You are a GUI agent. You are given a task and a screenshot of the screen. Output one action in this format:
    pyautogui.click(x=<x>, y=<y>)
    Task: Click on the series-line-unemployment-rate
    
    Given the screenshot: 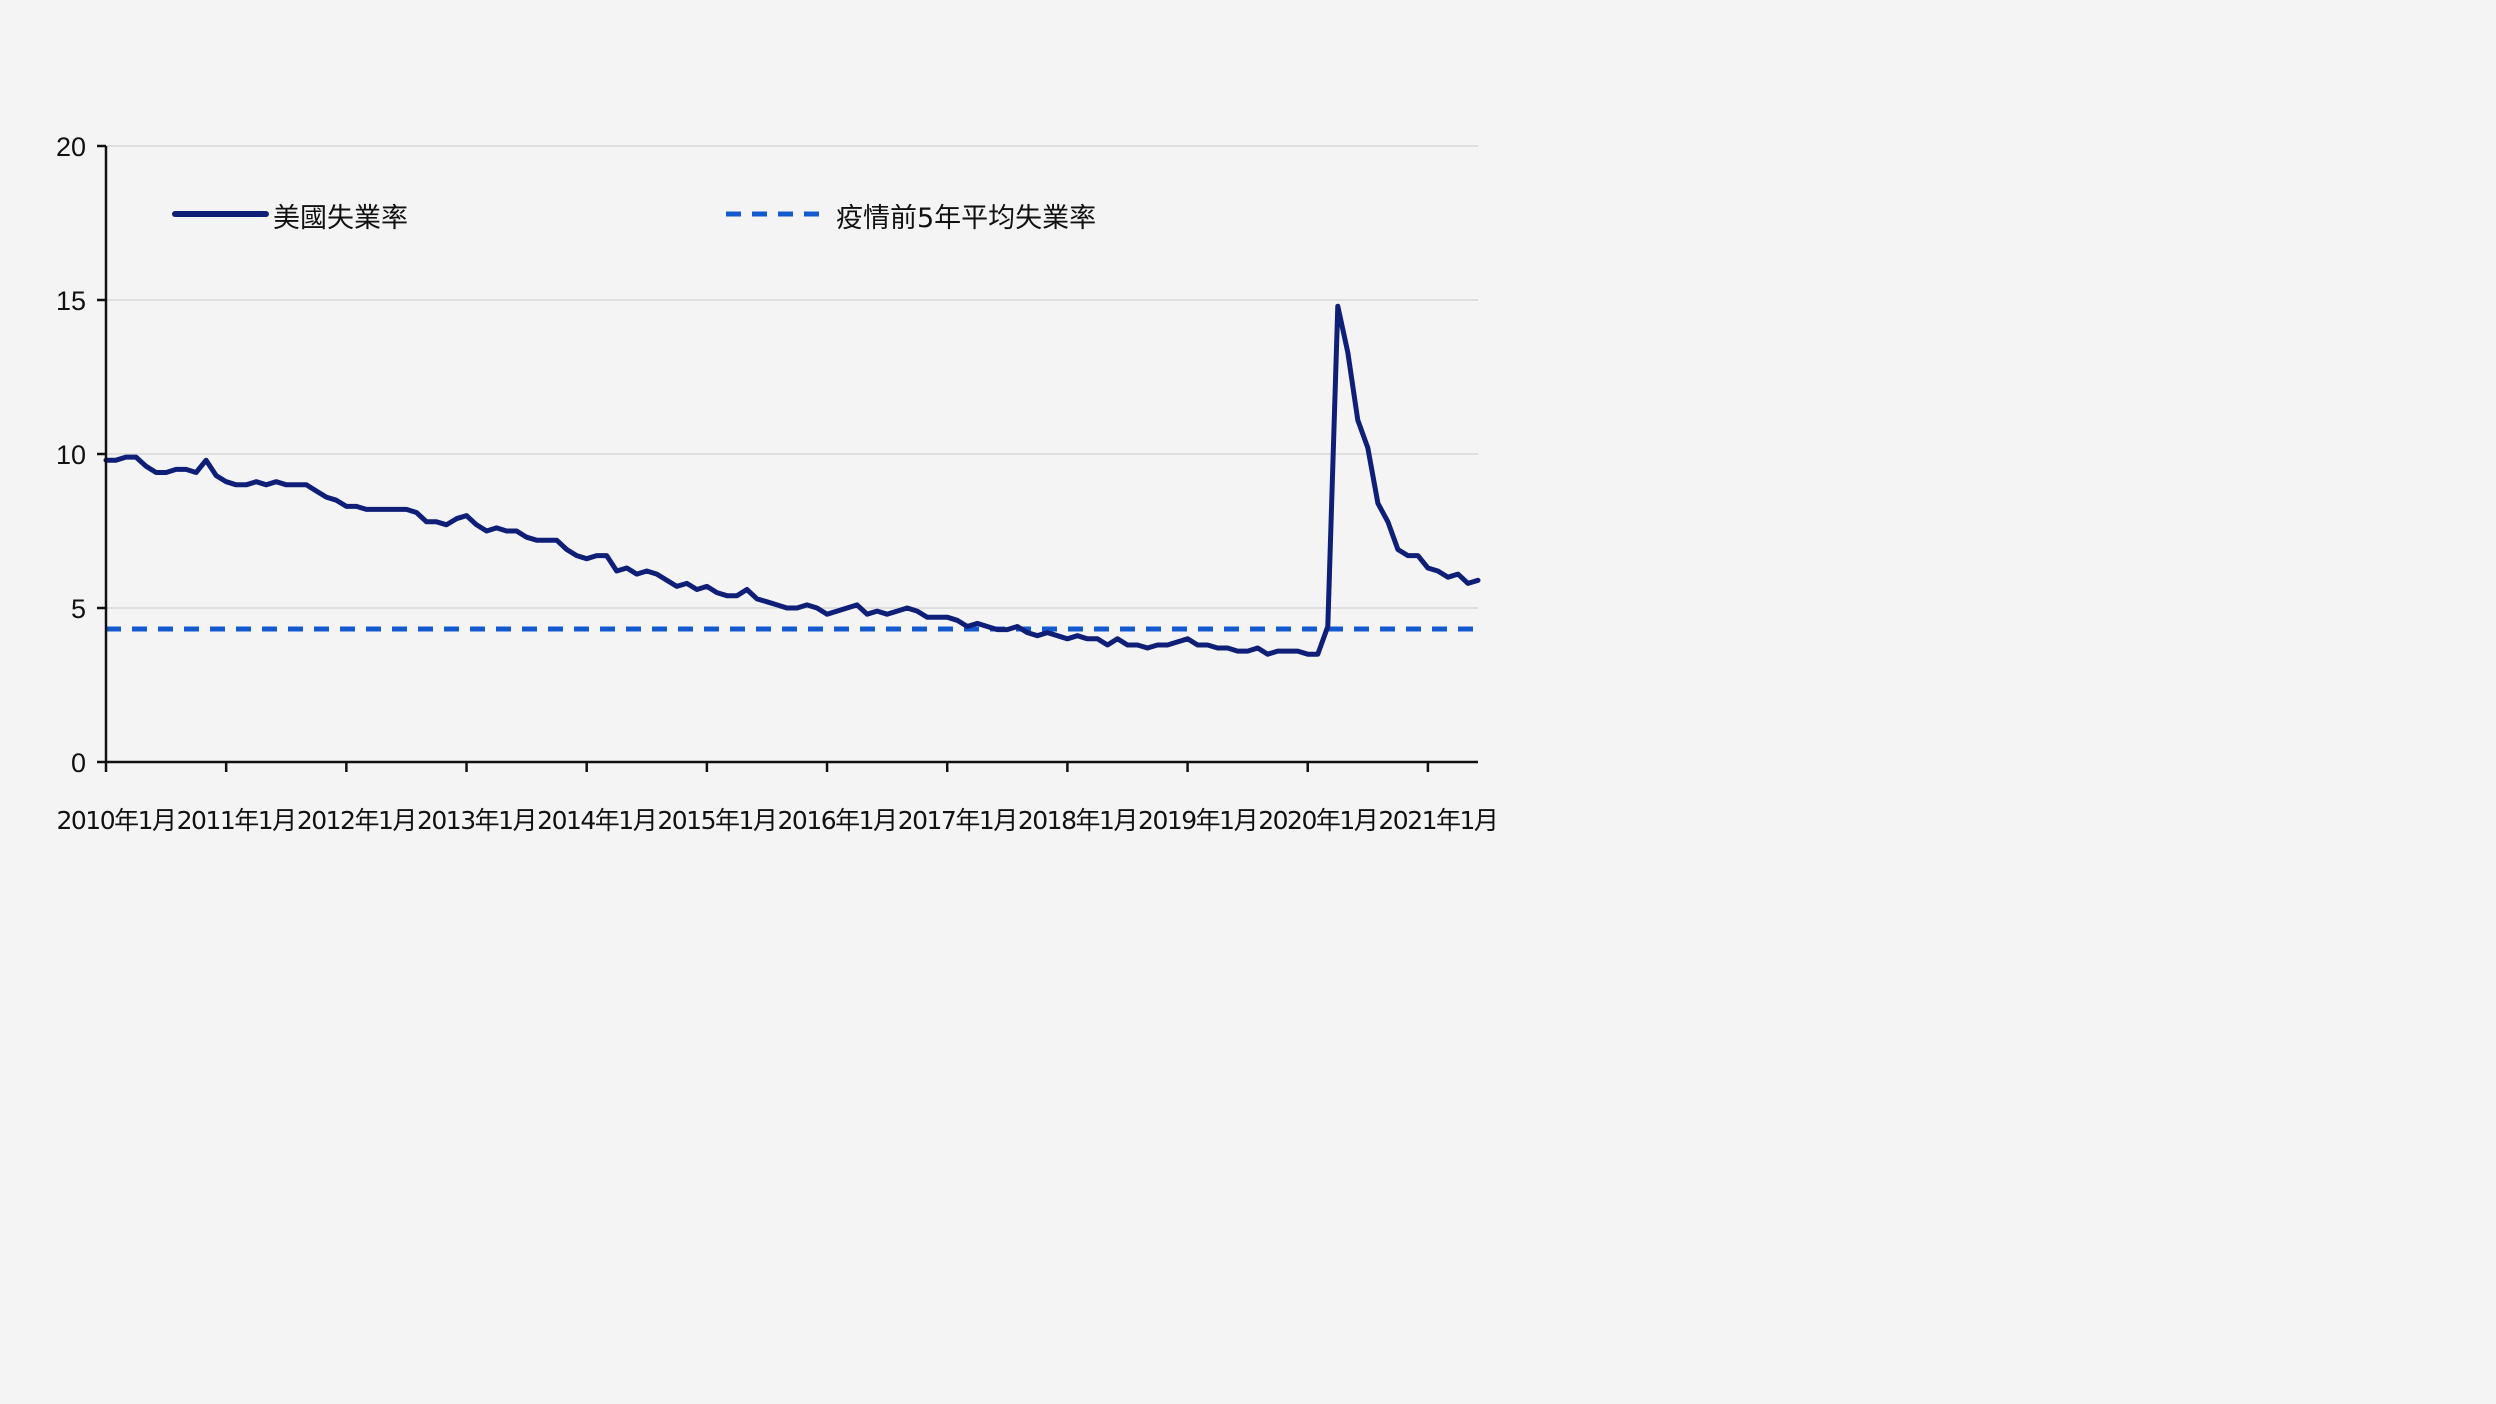 What is the action you would take?
    pyautogui.click(x=792, y=480)
    